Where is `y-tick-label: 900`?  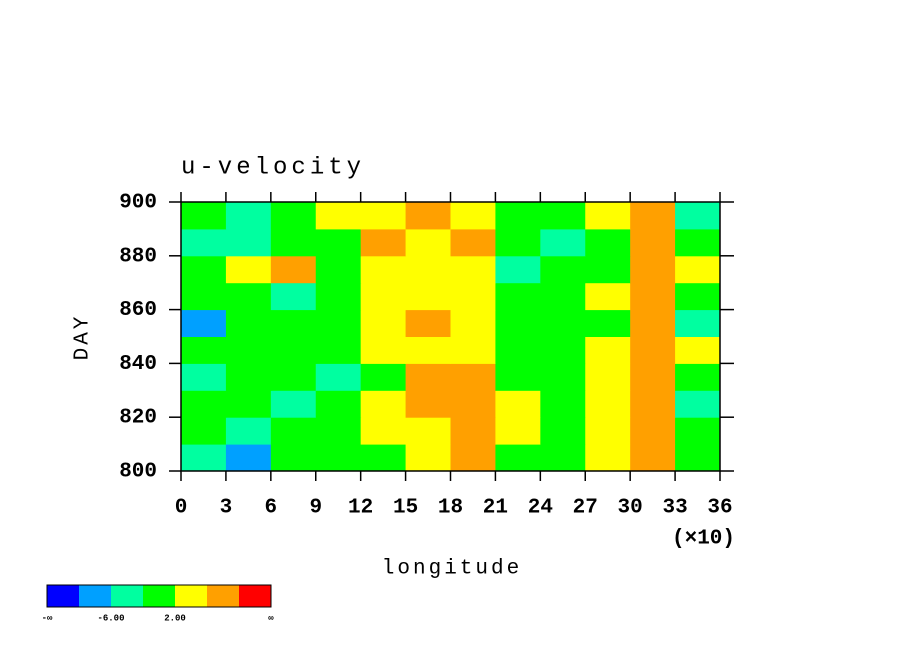
y-tick-label: 900 is located at coordinates (138, 203).